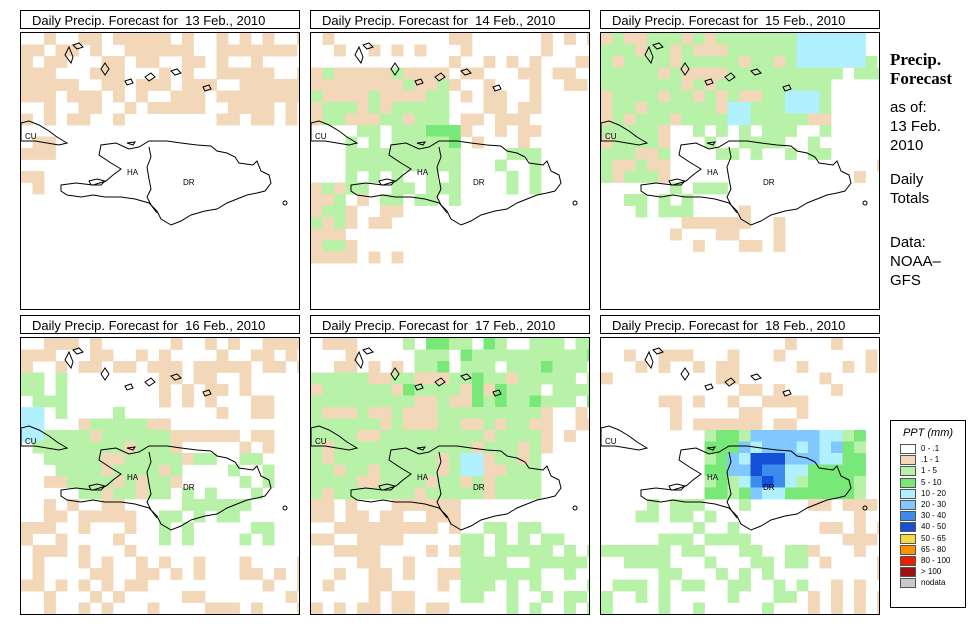  I want to click on legend-label: 30 - 40, so click(933, 516).